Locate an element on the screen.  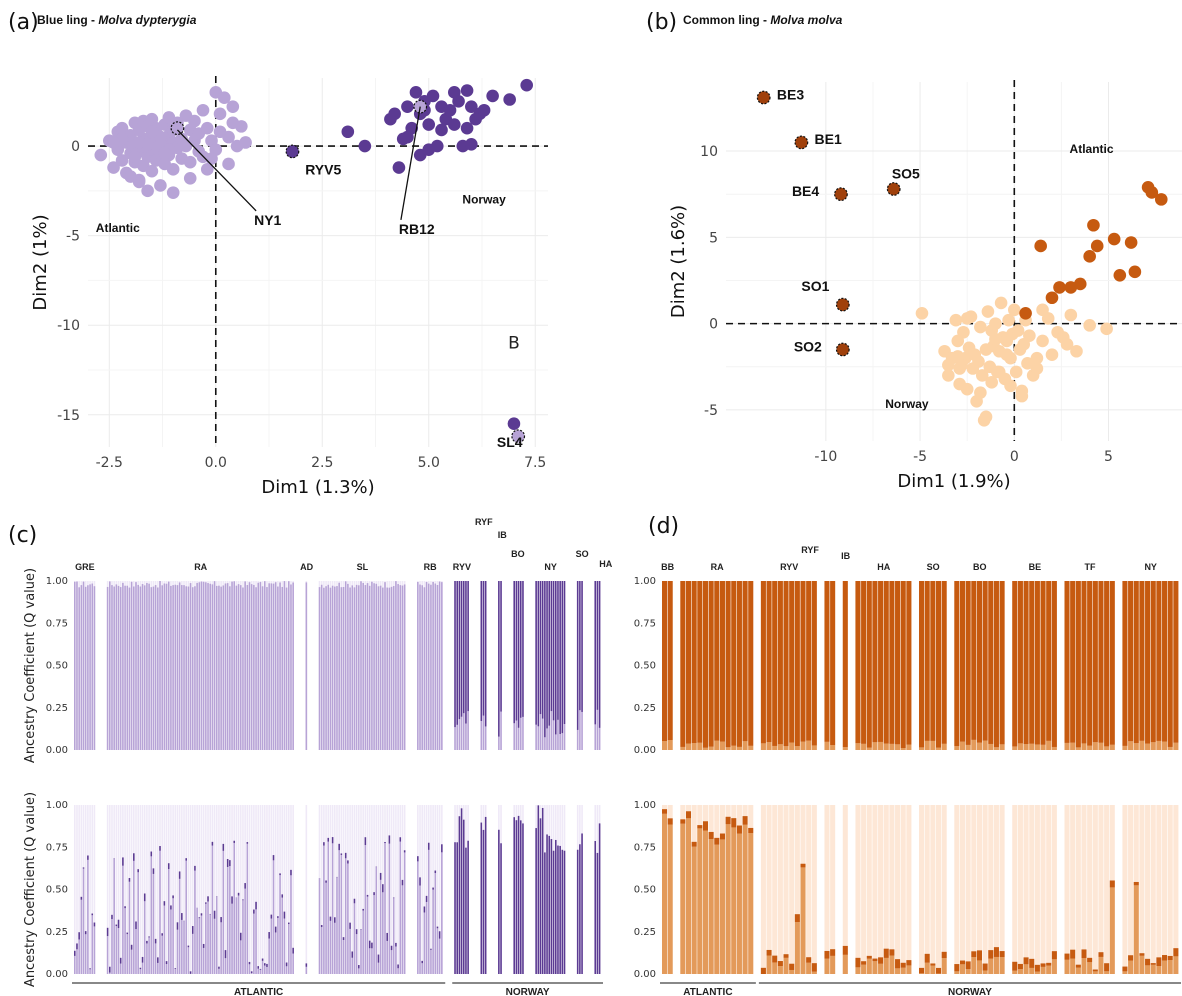
population-label: AD is located at coordinates (306, 567).